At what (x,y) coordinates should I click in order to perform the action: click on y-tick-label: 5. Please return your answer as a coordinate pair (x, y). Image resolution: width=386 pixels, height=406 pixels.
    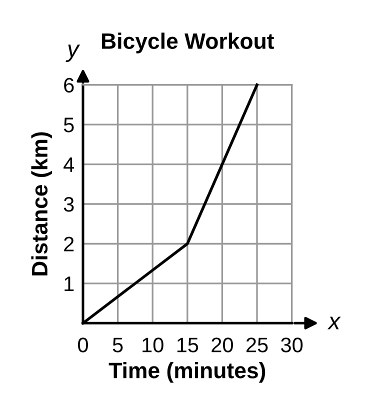
    Looking at the image, I should click on (69, 125).